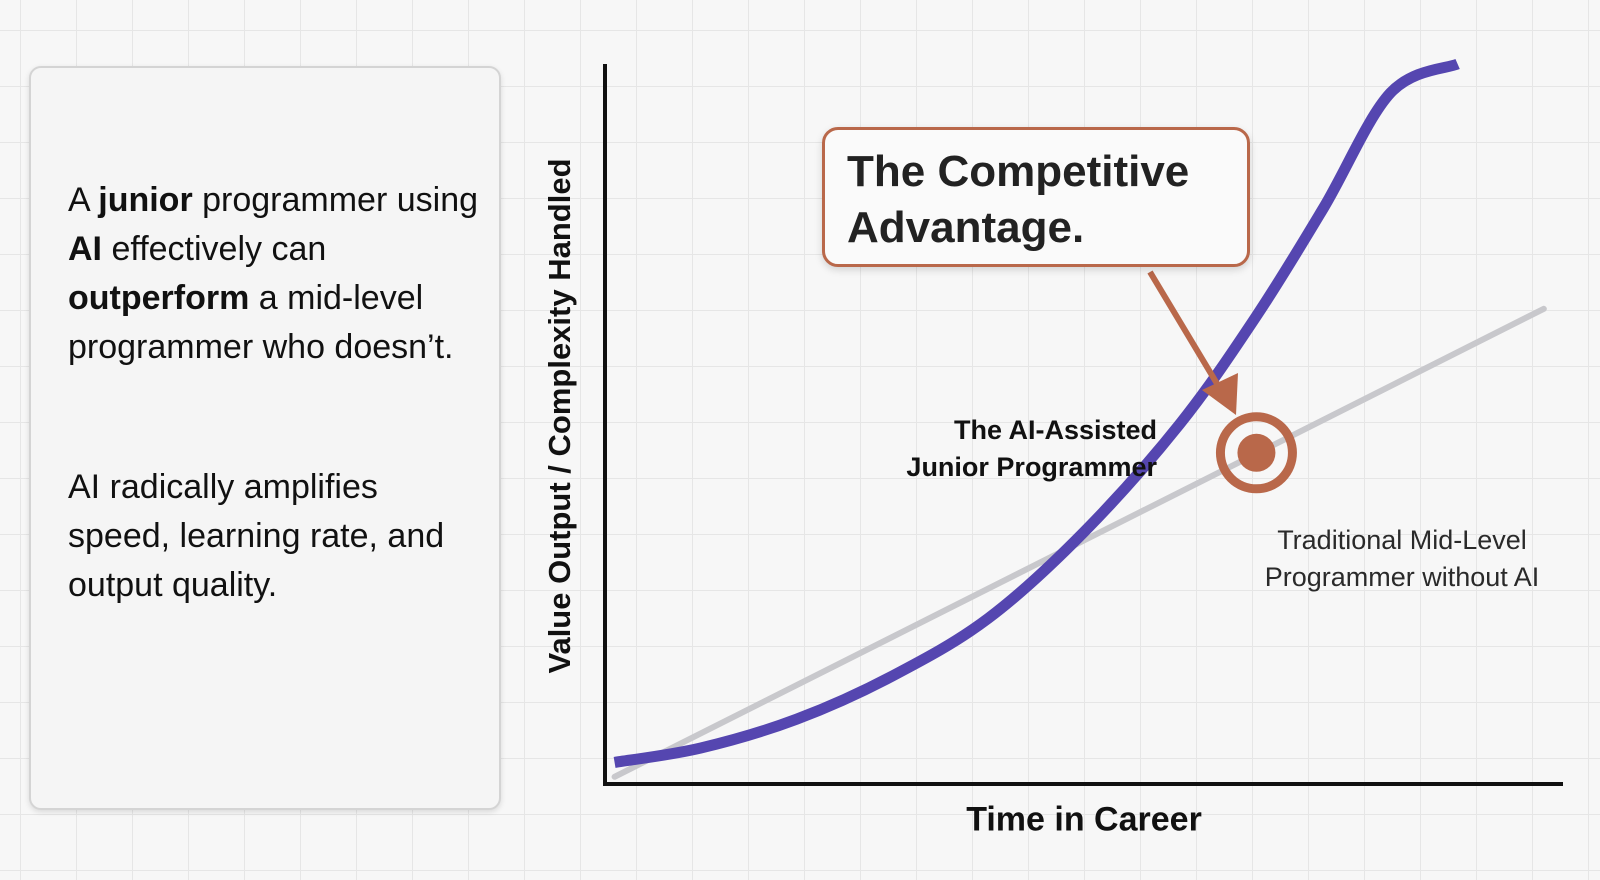  I want to click on y-axis-label: Value Output / Complexity Handled, so click(559, 416).